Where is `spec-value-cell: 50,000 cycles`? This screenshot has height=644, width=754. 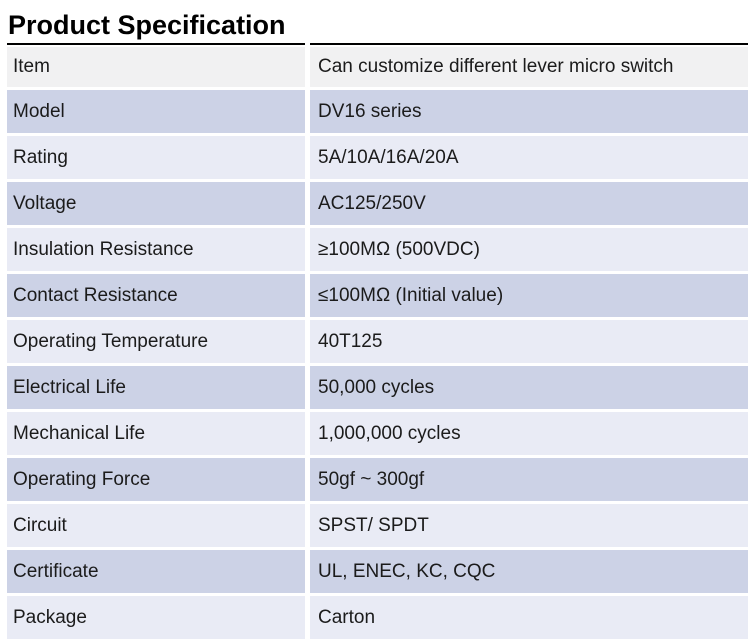 spec-value-cell: 50,000 cycles is located at coordinates (529, 387).